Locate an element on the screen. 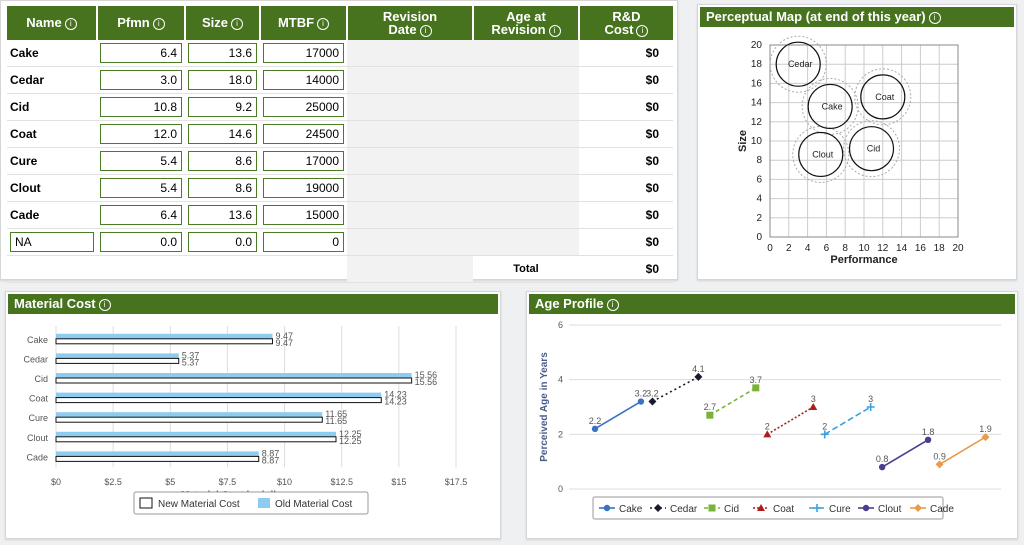 The height and width of the screenshot is (545, 1024). header-size: Size i is located at coordinates (223, 23).